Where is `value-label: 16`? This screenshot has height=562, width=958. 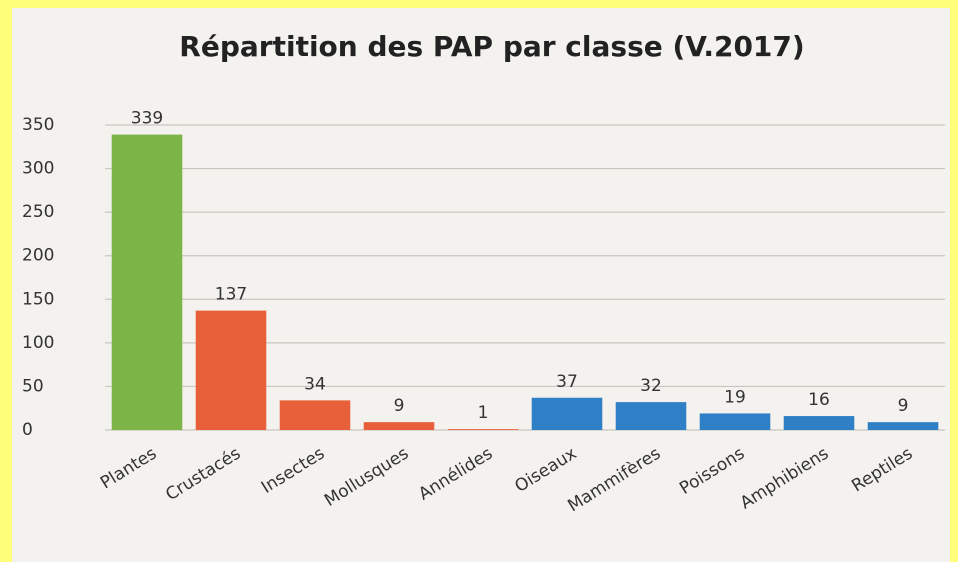
value-label: 16 is located at coordinates (819, 400).